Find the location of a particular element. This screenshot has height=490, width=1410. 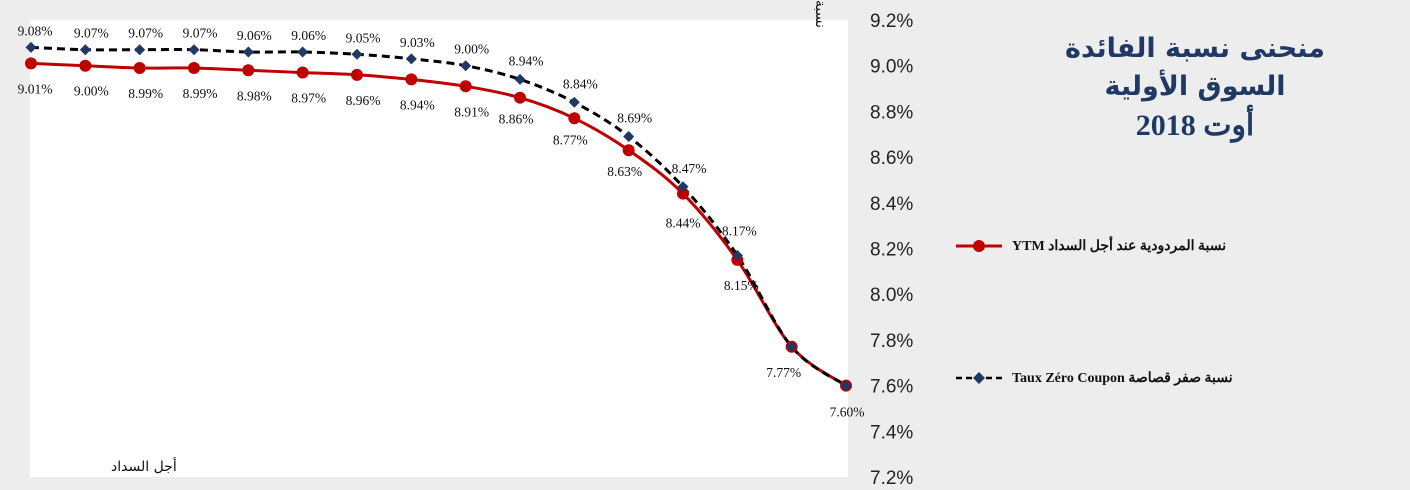

zero-coupon-data-label: 9.00% is located at coordinates (471, 49).